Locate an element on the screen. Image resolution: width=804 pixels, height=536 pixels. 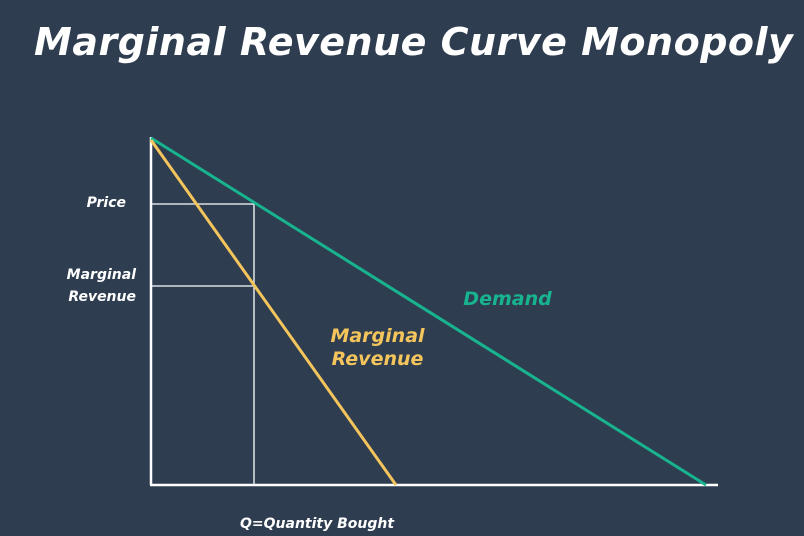
marginal-revenue-curve-label-line2: Revenue is located at coordinates (377, 359).